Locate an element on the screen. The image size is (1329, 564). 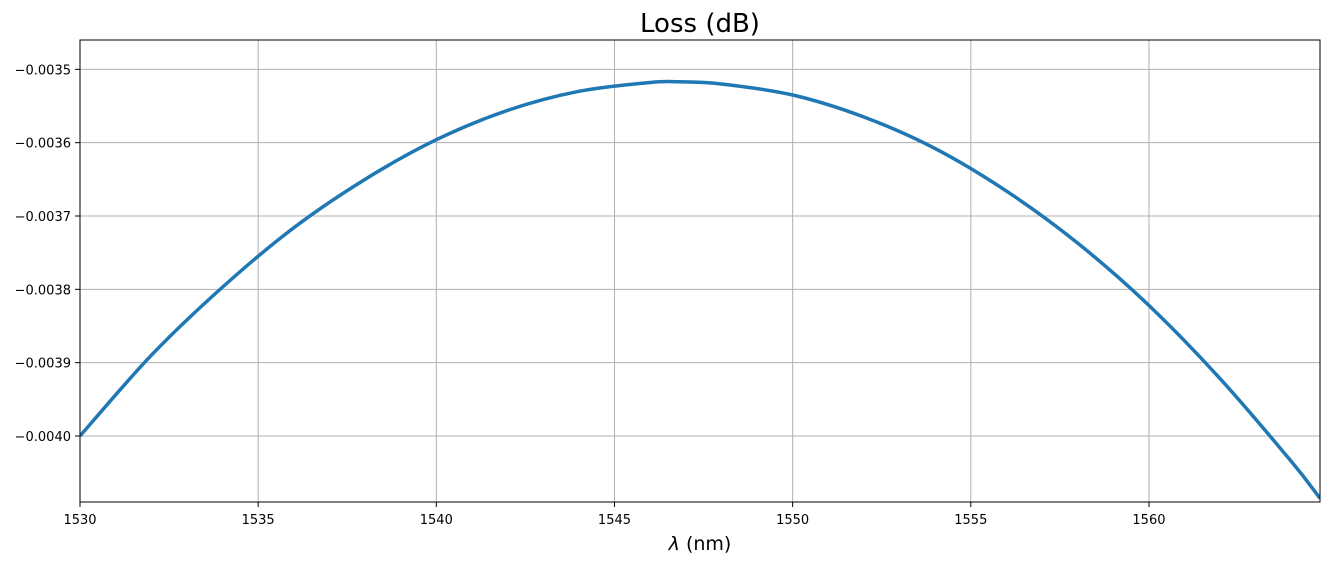
x-axis-label-unit: (nm) is located at coordinates (705, 544).